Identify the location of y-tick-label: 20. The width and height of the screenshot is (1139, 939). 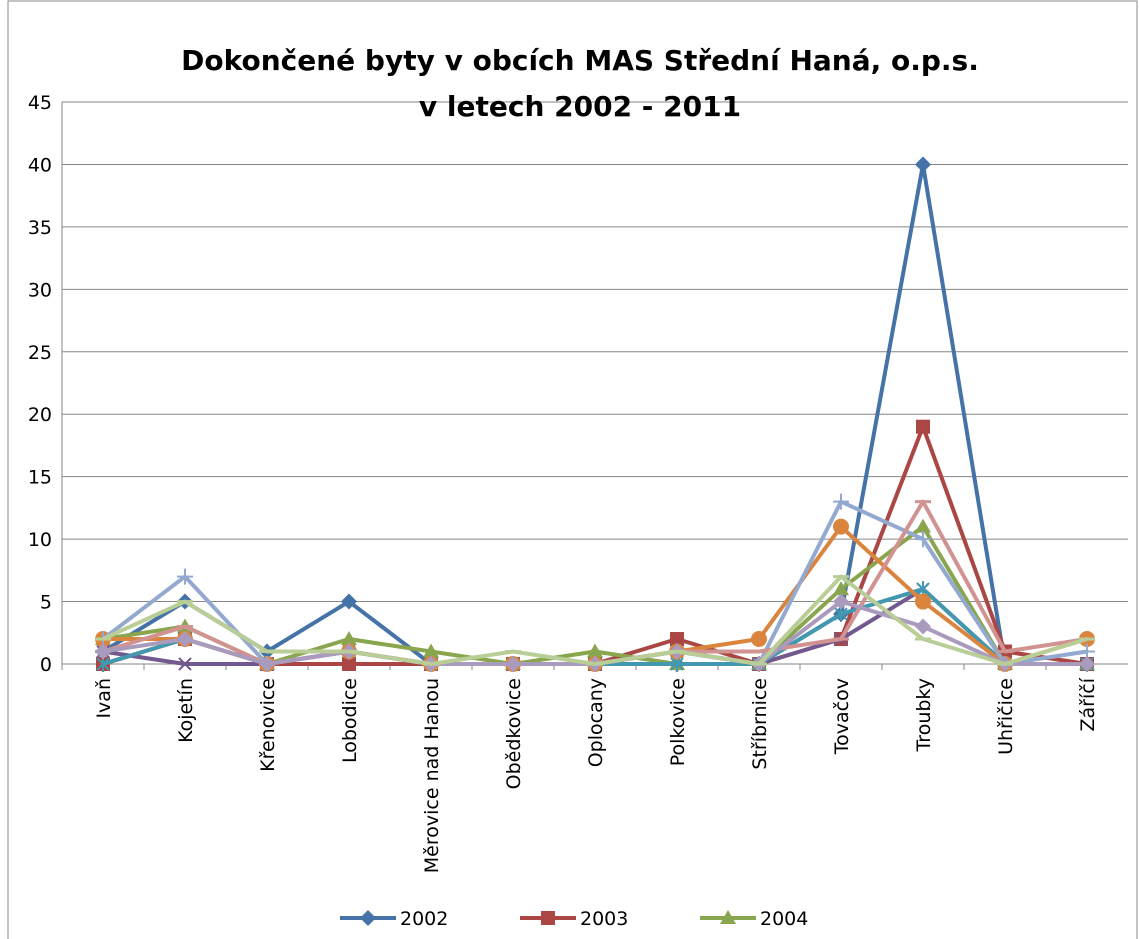
(40, 415).